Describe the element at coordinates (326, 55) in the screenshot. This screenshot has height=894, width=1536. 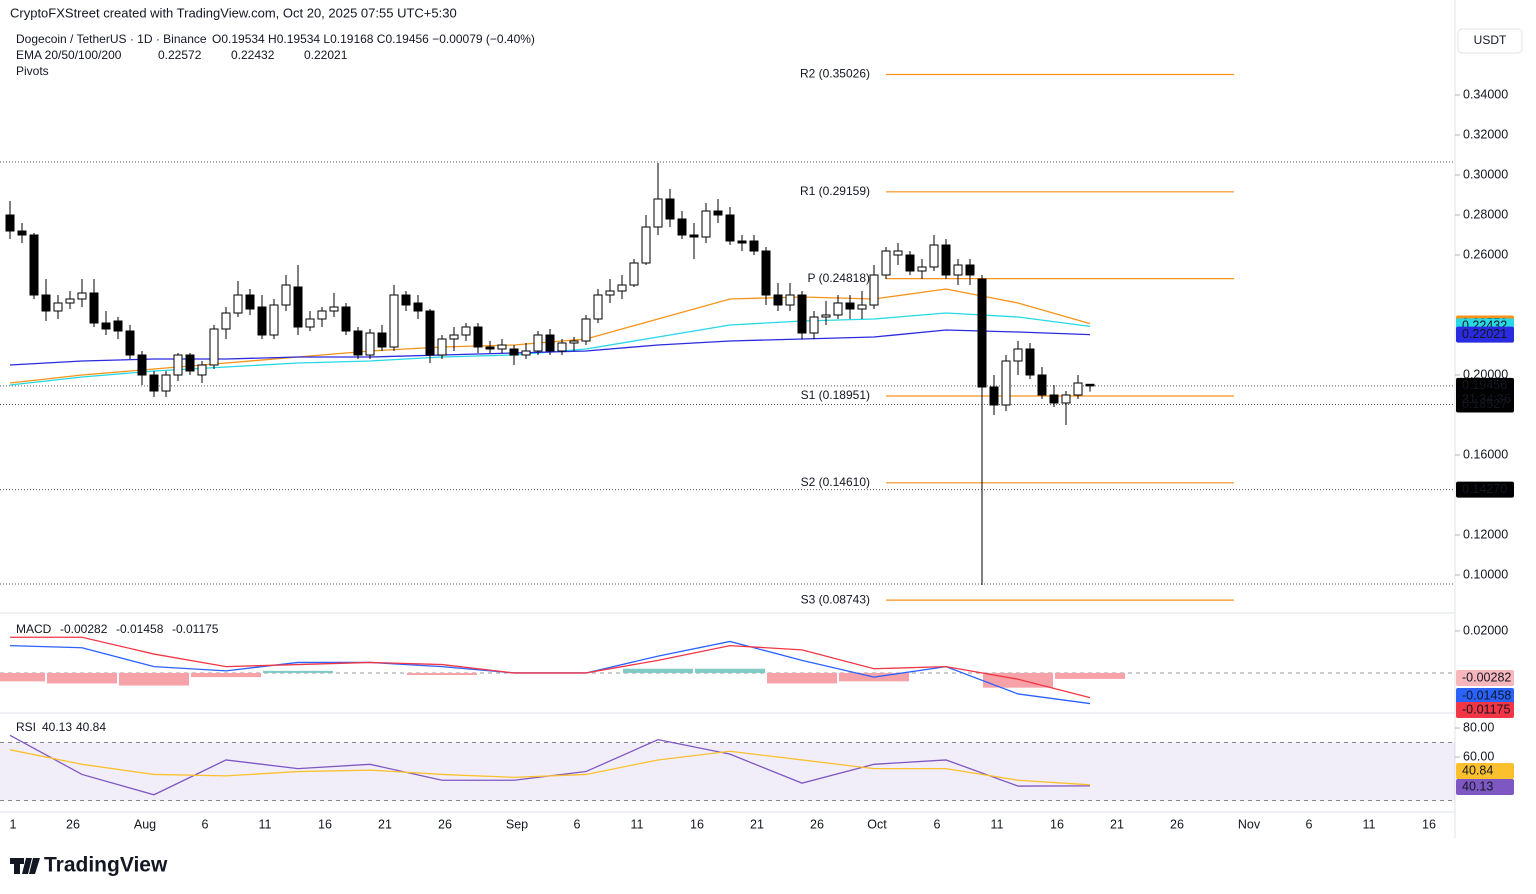
I see `ema-value: 0.22021` at that location.